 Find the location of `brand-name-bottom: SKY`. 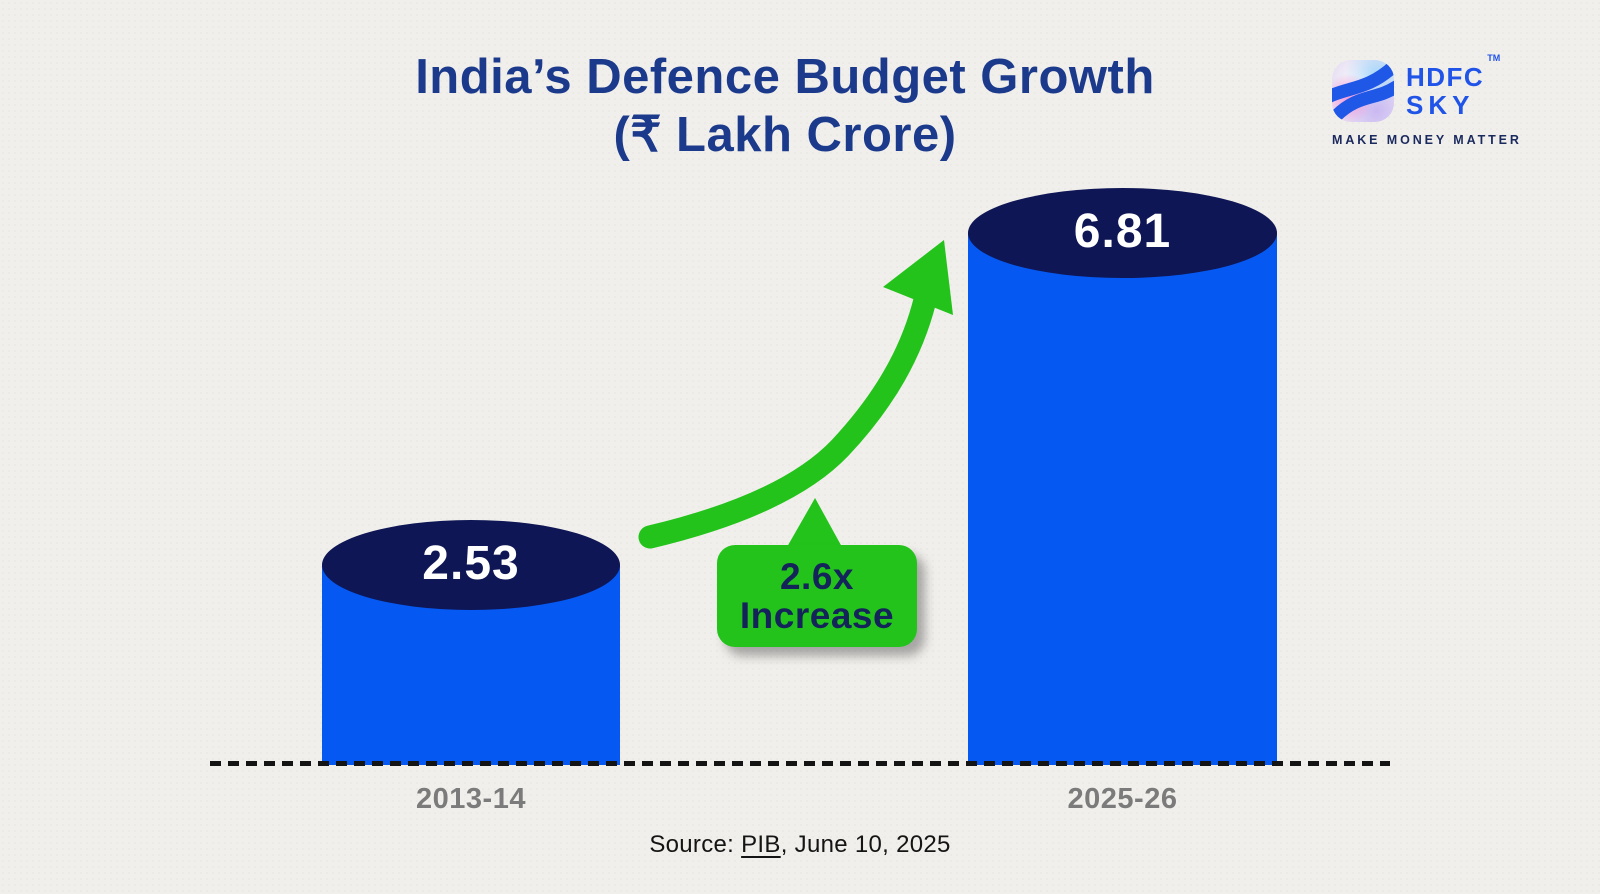

brand-name-bottom: SKY is located at coordinates (1440, 105).